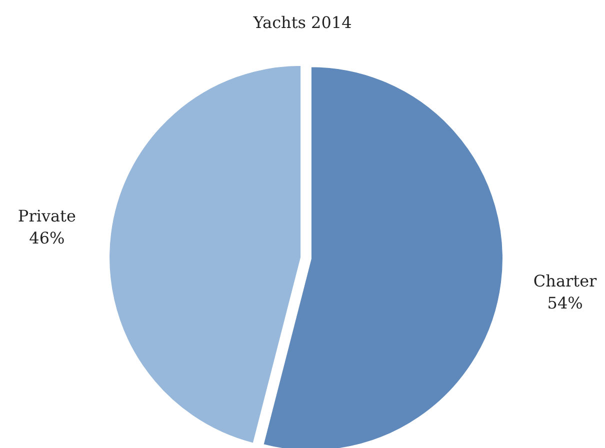  Describe the element at coordinates (47, 216) in the screenshot. I see `slice-label: Private` at that location.